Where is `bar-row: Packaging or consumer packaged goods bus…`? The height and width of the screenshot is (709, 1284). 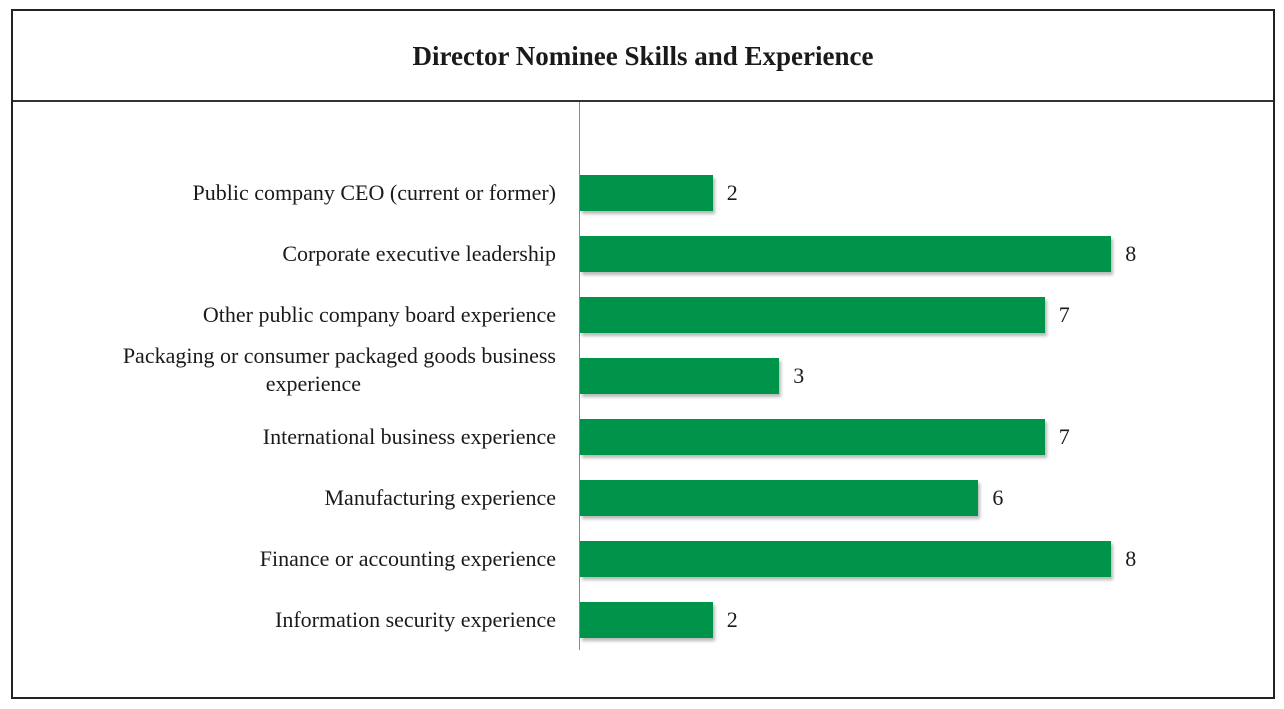
bar-row: Packaging or consumer packaged goods bus… is located at coordinates (643, 369).